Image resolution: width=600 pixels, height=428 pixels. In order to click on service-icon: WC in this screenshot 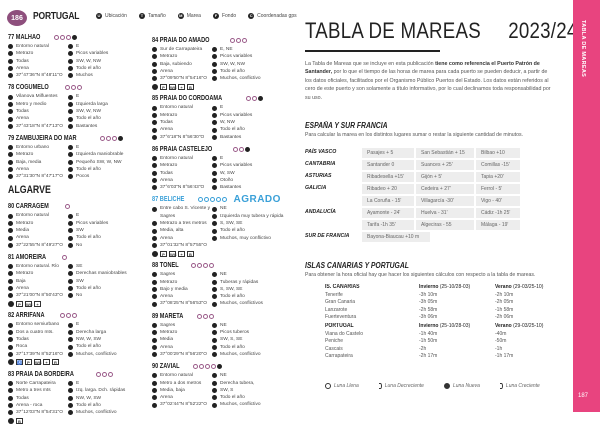, I will do `click(38, 362)`.